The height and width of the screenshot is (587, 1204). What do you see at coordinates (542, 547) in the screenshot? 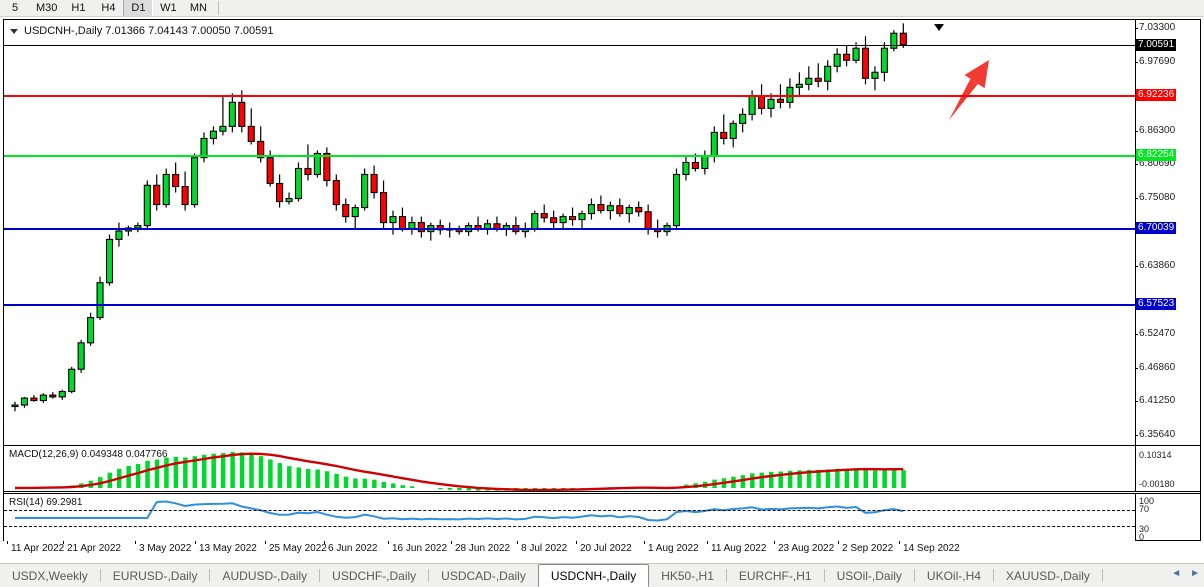
I see `date-axis-tick: 8 Jul 2022` at bounding box center [542, 547].